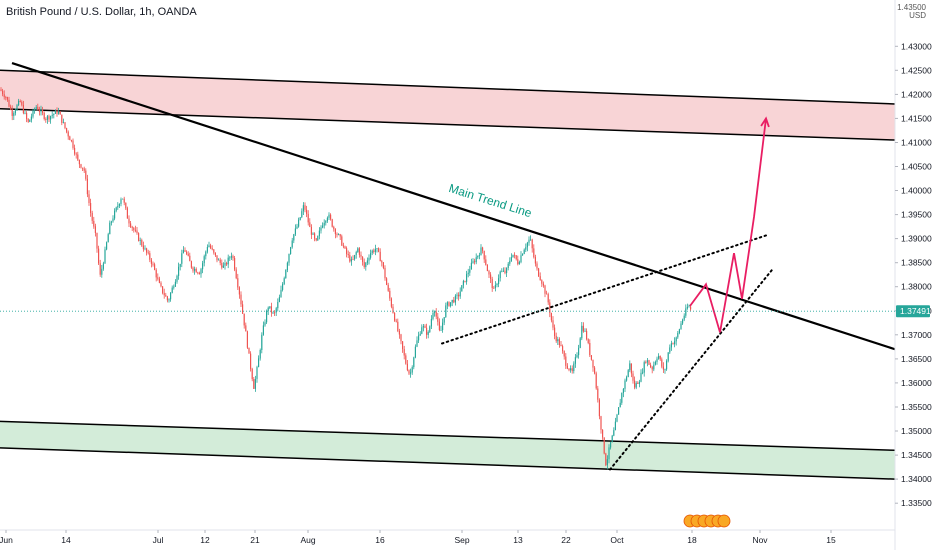 The image size is (932, 555). I want to click on demand-zone-lower-line, so click(448, 463).